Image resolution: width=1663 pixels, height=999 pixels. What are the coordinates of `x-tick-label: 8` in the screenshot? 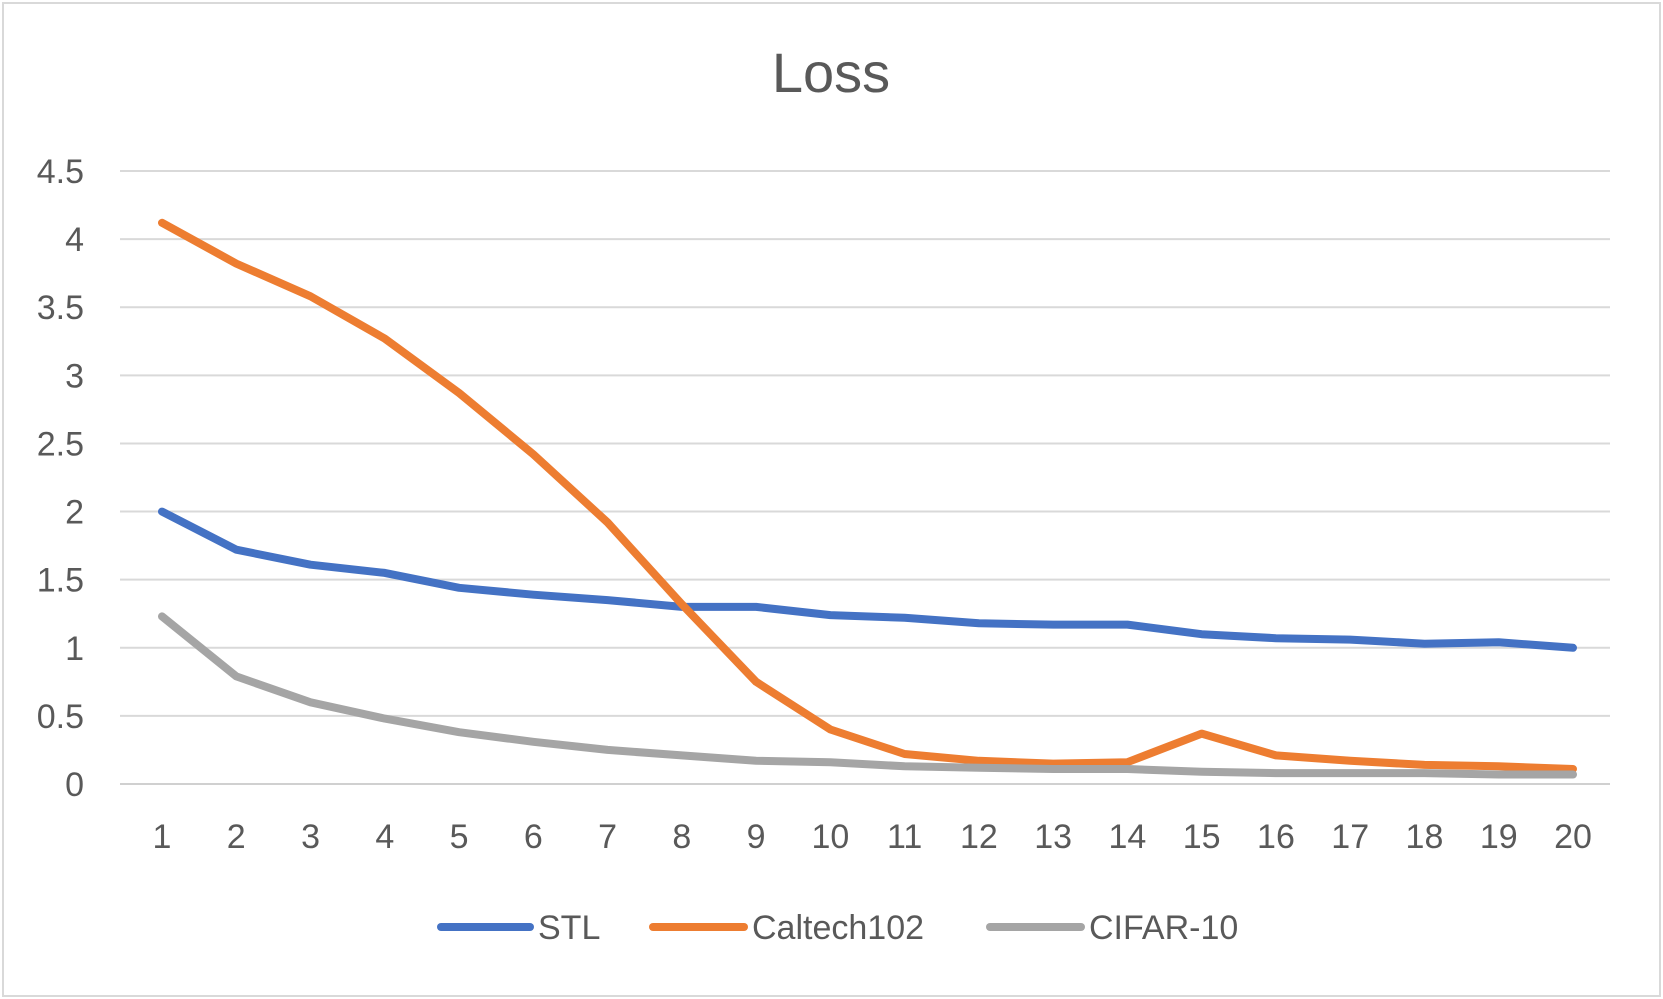 It's located at (681, 837).